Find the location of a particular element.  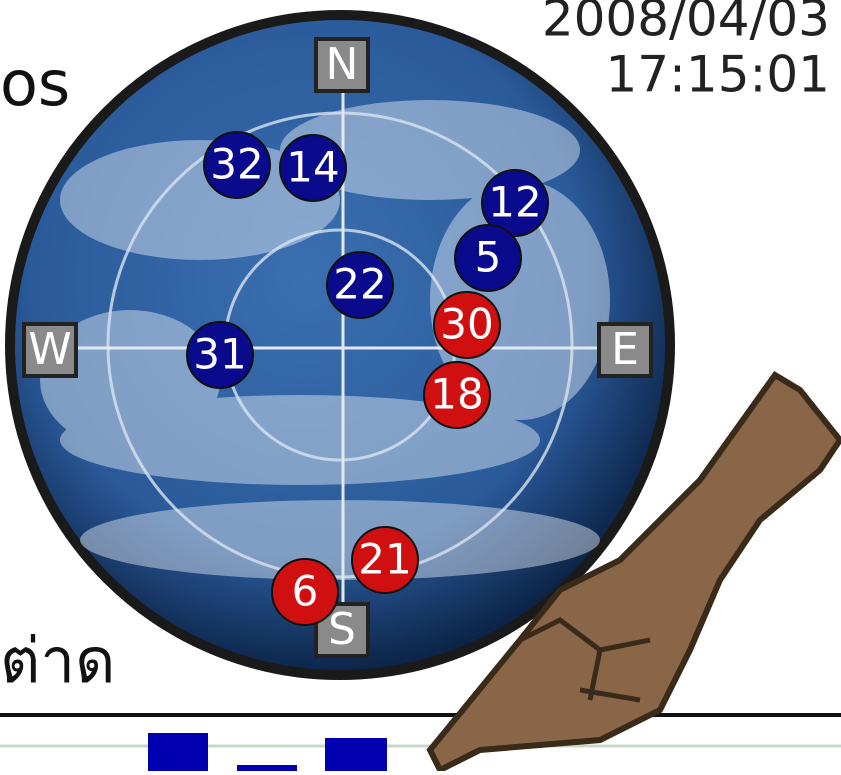

compass-label: E is located at coordinates (625, 349).